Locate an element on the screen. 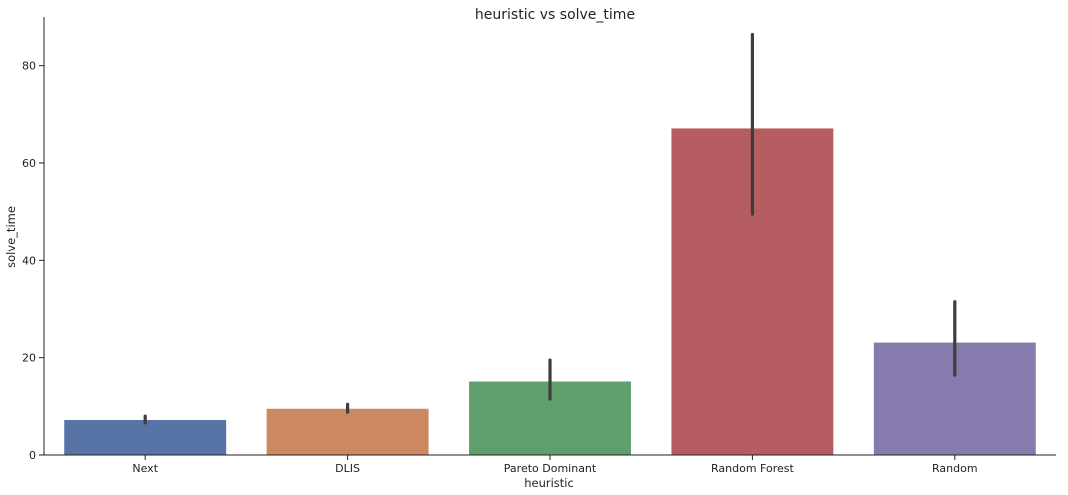 This screenshot has height=495, width=1068. y-tick-label: 40 is located at coordinates (29, 260).